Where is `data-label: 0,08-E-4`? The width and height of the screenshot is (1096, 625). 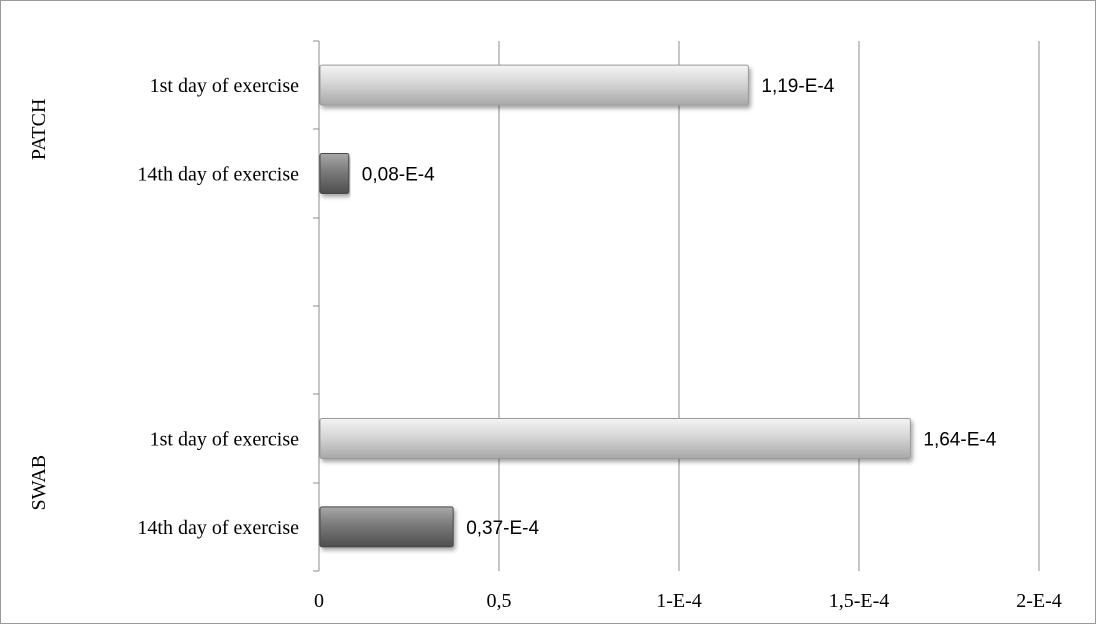 data-label: 0,08-E-4 is located at coordinates (398, 175).